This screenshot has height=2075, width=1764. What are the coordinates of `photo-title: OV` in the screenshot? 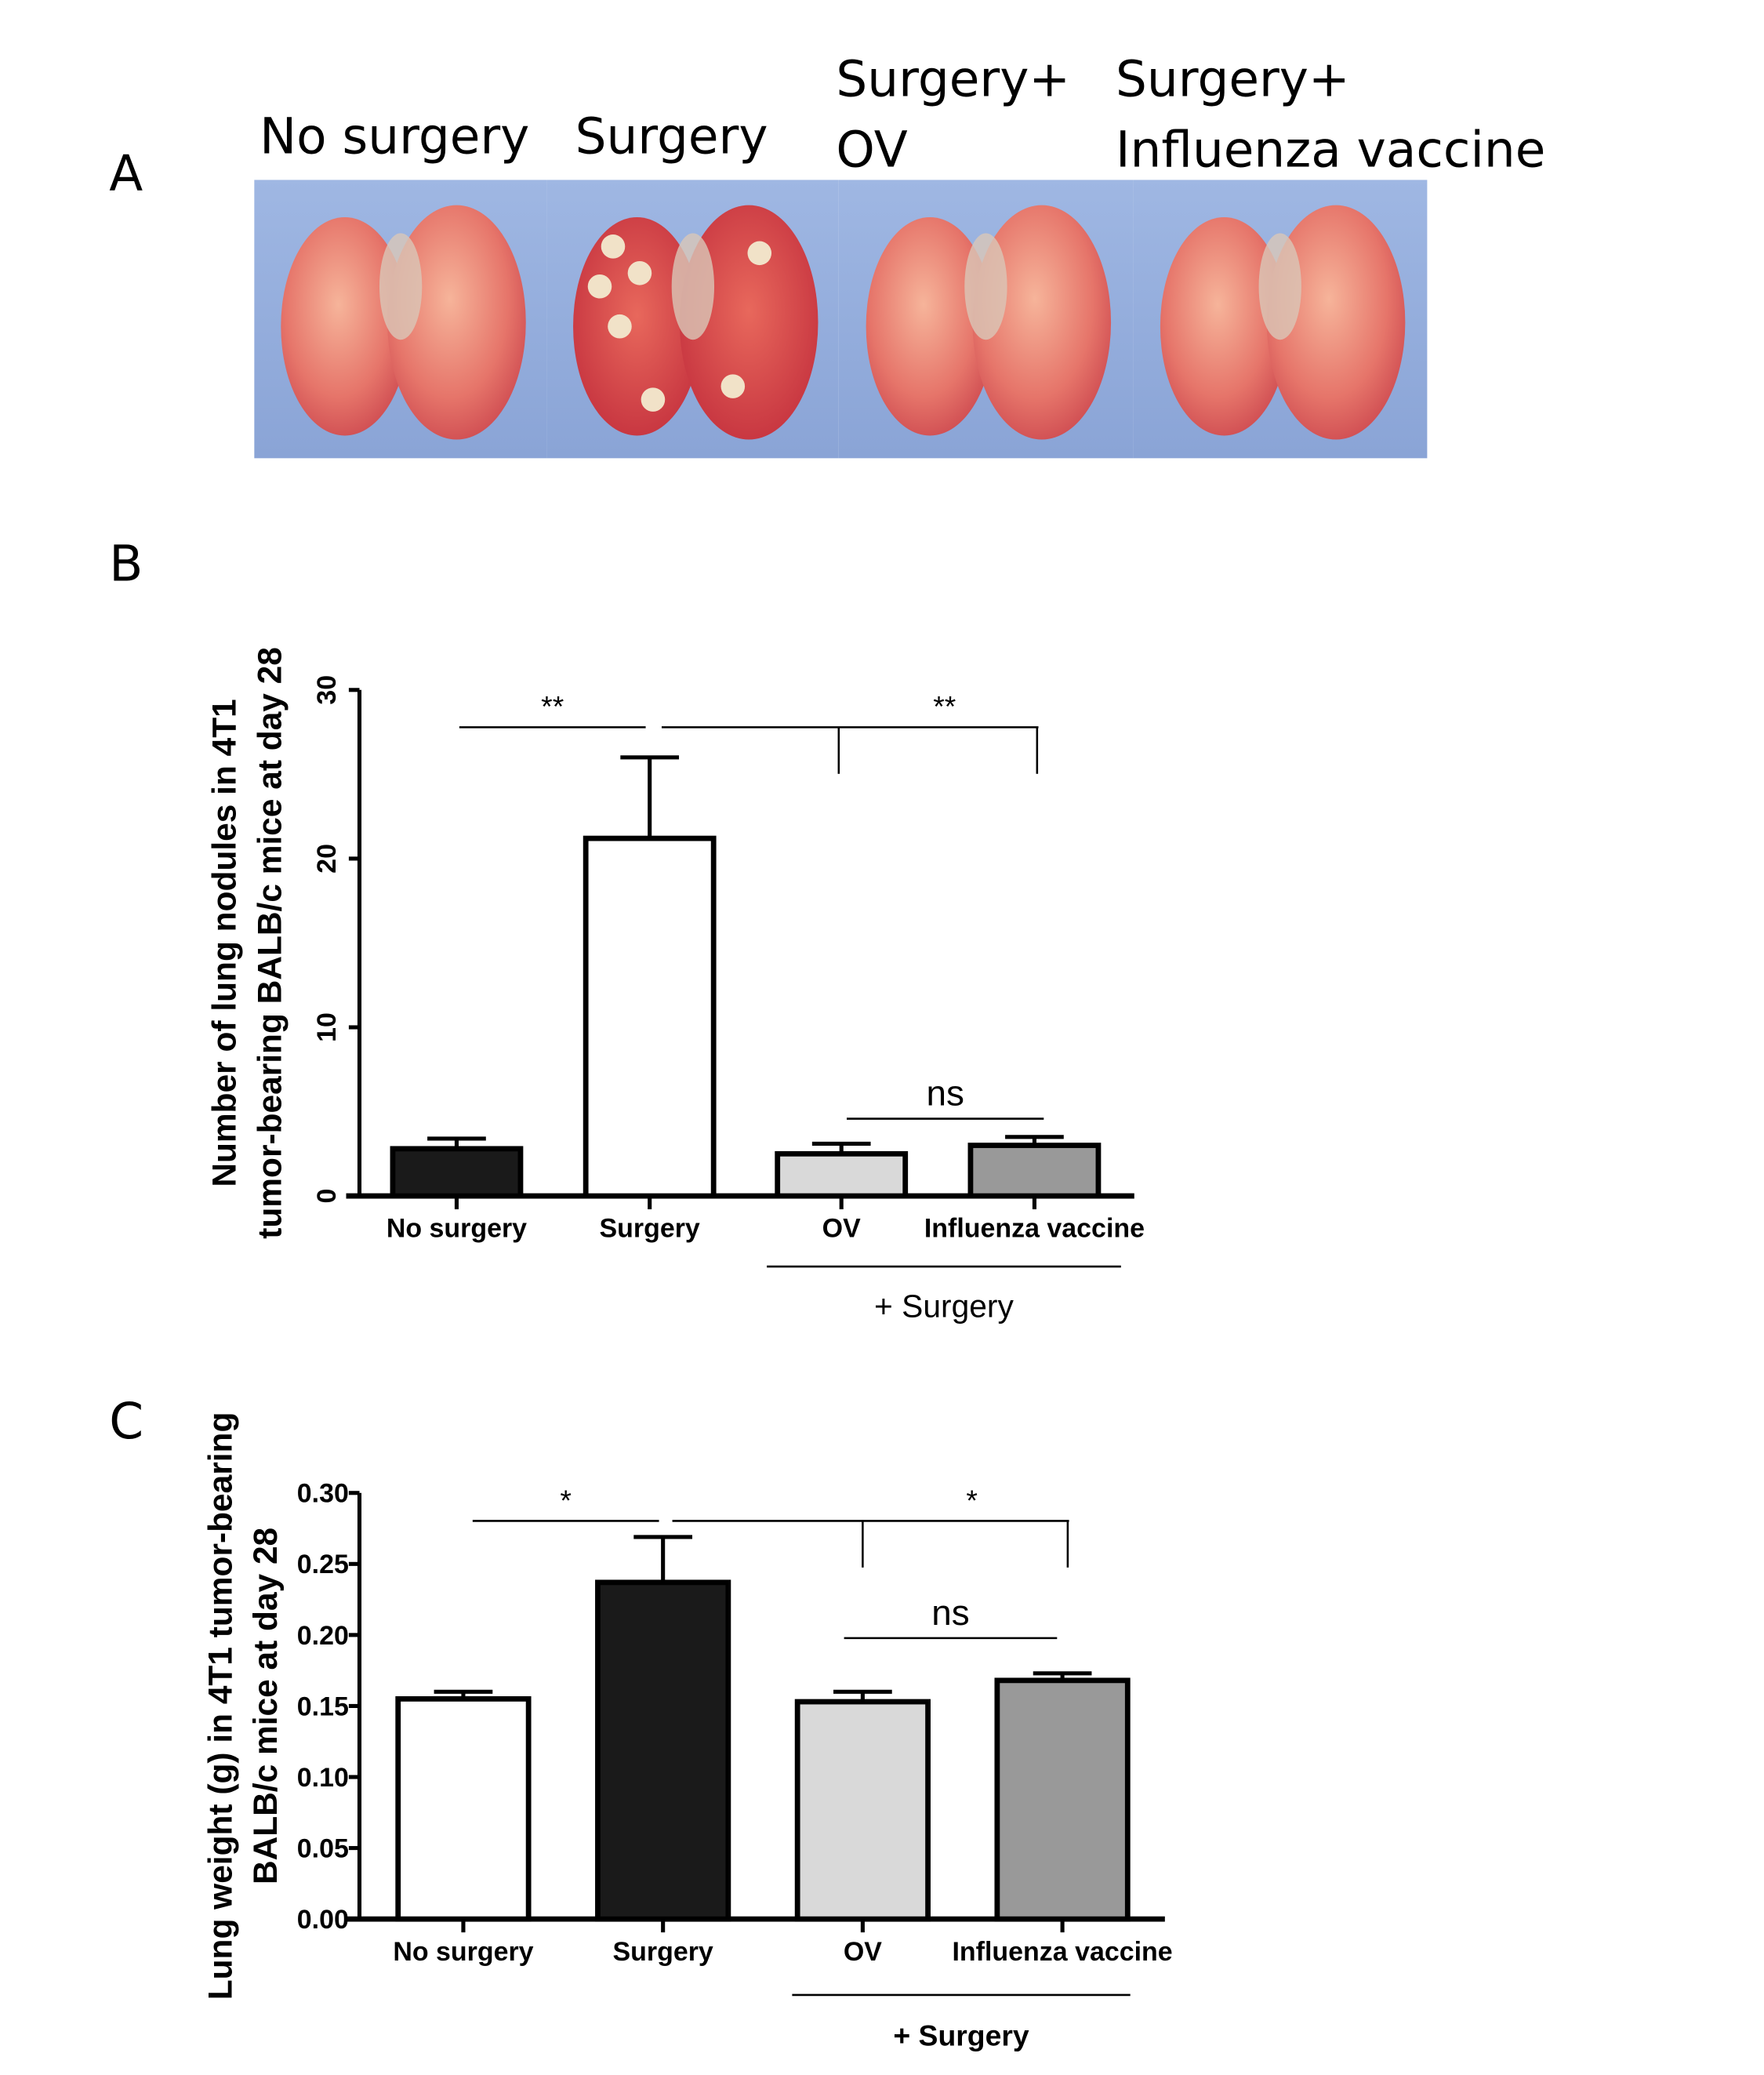 It's located at (872, 150).